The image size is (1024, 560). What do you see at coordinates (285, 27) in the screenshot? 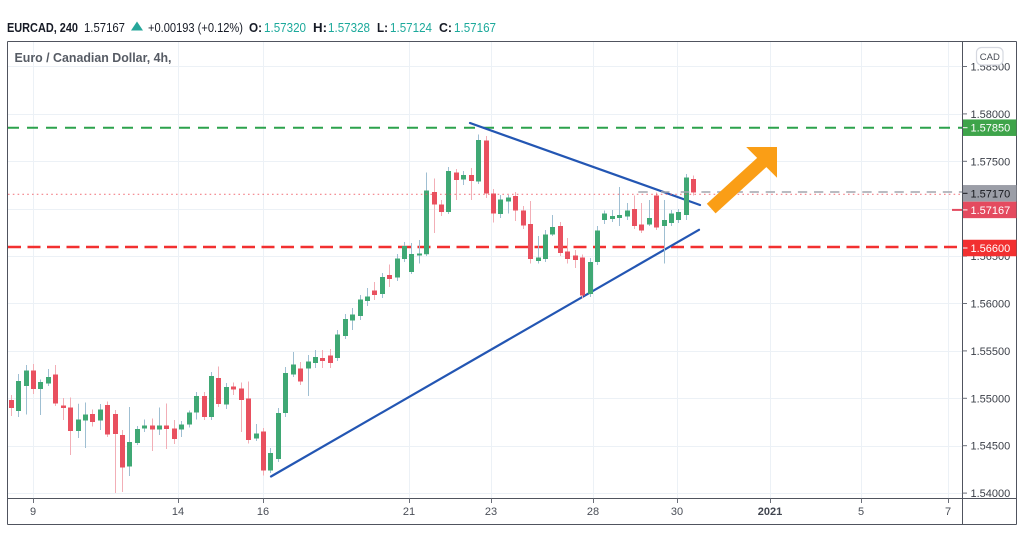
I see `svg-text: 1.57320` at bounding box center [285, 27].